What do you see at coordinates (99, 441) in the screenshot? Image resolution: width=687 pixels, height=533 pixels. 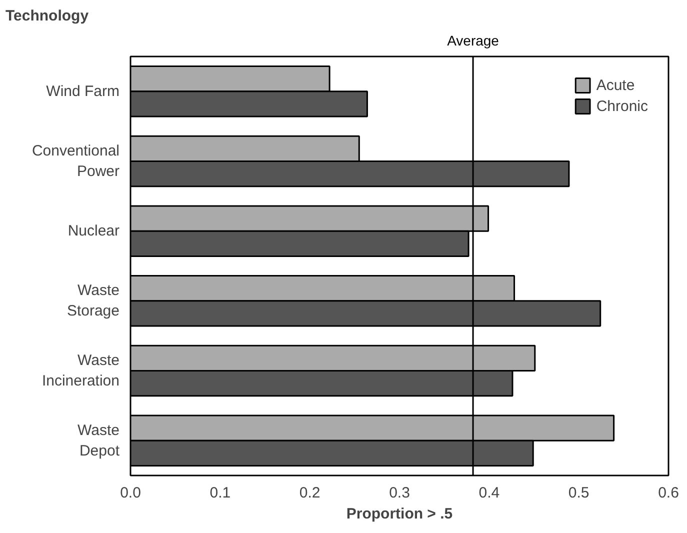 I see `y-tick-label: Waste Depot` at bounding box center [99, 441].